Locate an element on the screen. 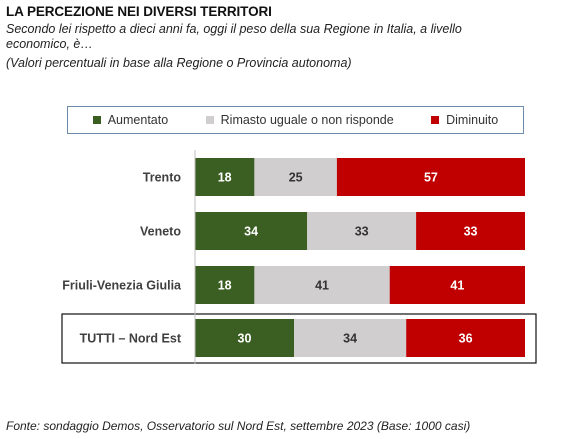  data-label-aumentato-trento: 18 is located at coordinates (225, 178).